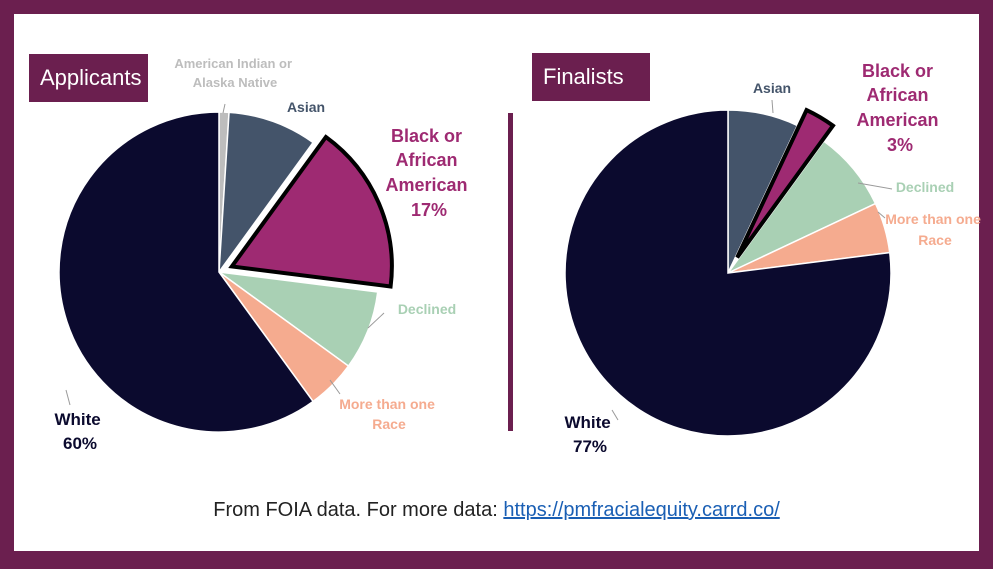  Describe the element at coordinates (510, 272) in the screenshot. I see `chart-divider` at that location.